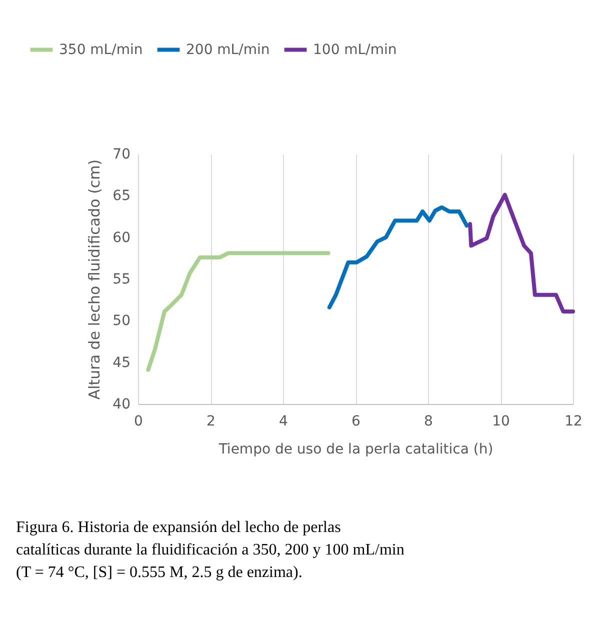 This screenshot has width=613, height=643. Describe the element at coordinates (501, 422) in the screenshot. I see `x-tick-label: 10` at that location.